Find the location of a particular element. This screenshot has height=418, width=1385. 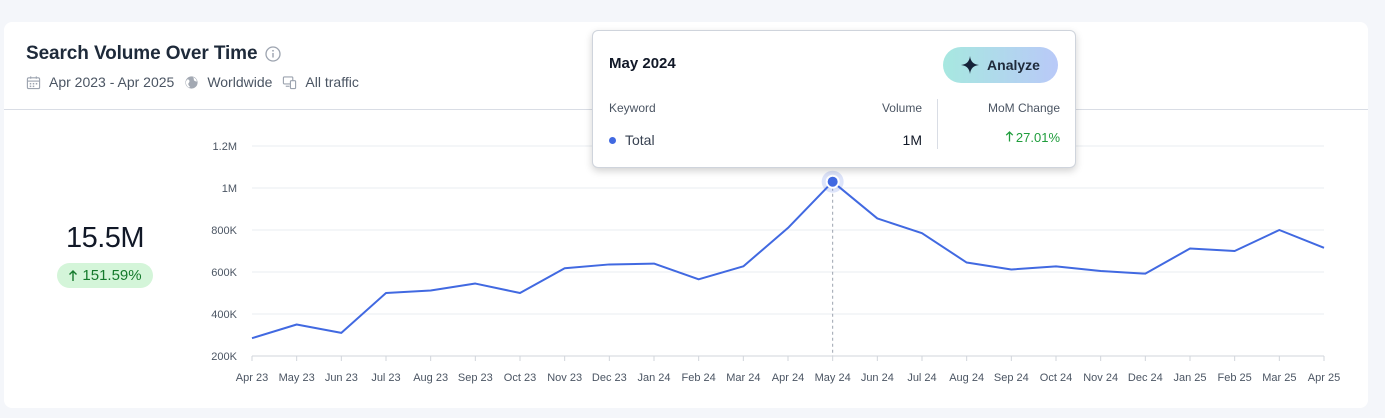

total-volume: 15.5M is located at coordinates (105, 238).